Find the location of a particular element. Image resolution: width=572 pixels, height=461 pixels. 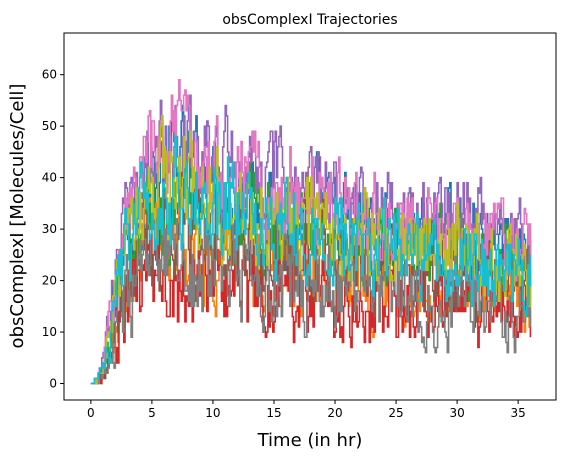

x-tick-label: 30 is located at coordinates (456, 413).